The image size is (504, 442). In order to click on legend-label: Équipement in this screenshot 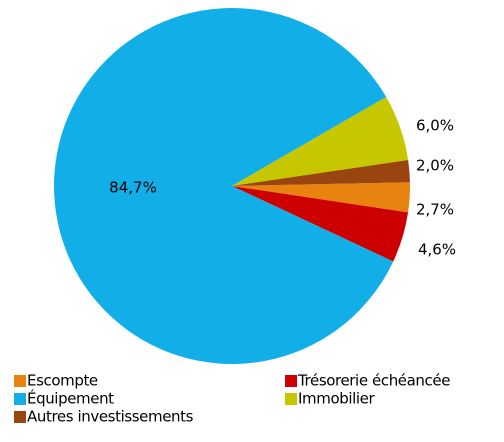, I will do `click(70, 398)`.